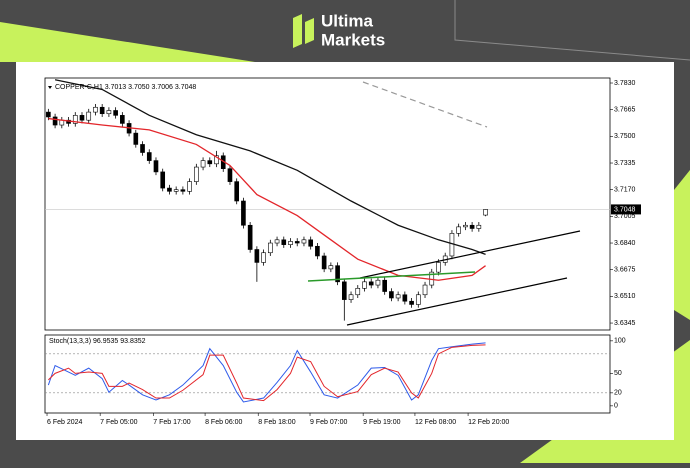 This screenshot has height=468, width=690. Describe the element at coordinates (625, 163) in the screenshot. I see `y-tick-label: 3.7335` at that location.